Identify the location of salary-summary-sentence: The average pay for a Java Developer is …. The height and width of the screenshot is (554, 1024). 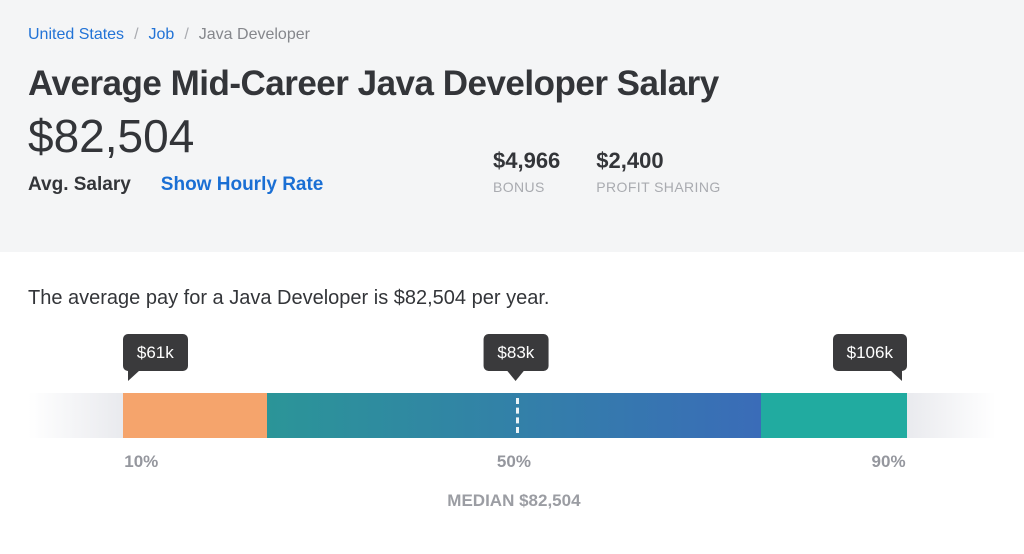
(289, 298).